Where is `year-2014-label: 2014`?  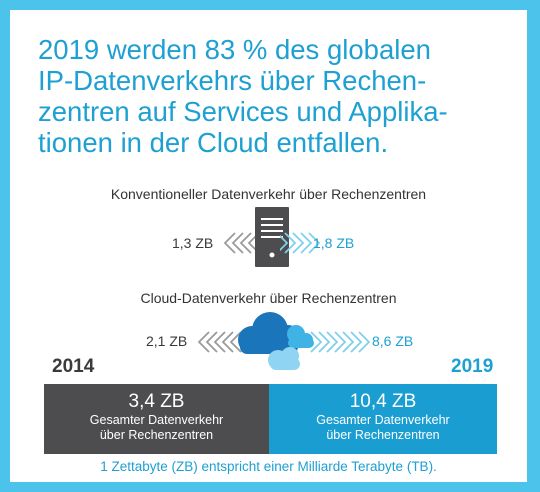 year-2014-label: 2014 is located at coordinates (73, 366).